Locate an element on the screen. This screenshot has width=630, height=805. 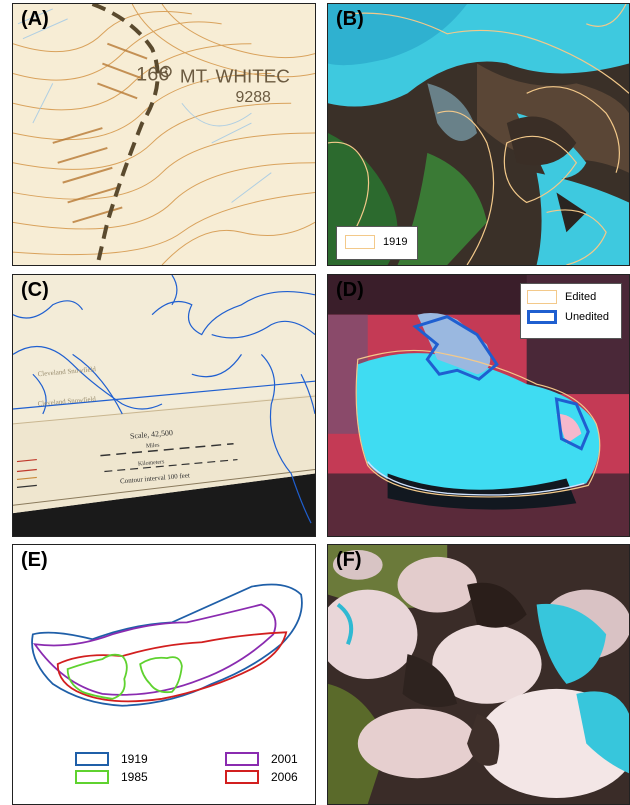
legend-label-1985: 1985 is located at coordinates (134, 777).